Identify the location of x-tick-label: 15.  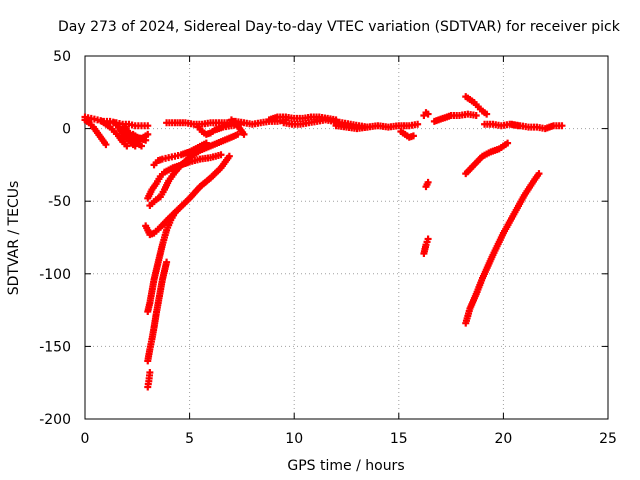
(399, 439).